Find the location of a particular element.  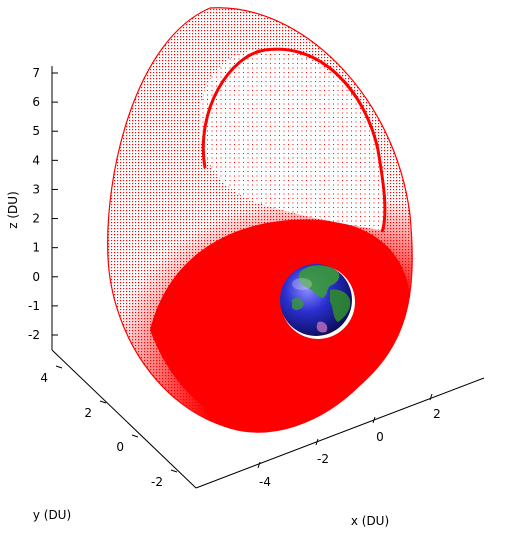

trajectory-inner-hole-dots is located at coordinates (293, 139).